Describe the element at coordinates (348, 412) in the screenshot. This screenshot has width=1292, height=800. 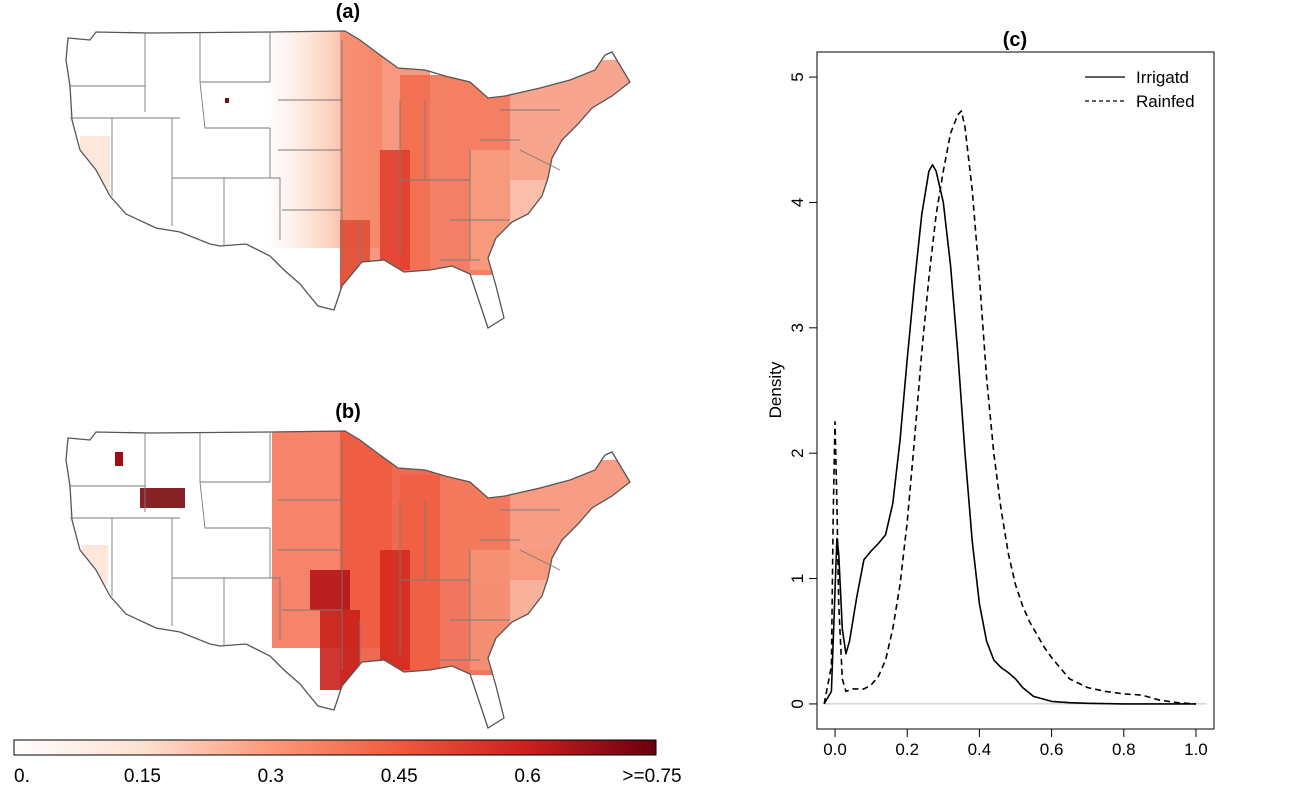
I see `panel-b-title: (b)` at that location.